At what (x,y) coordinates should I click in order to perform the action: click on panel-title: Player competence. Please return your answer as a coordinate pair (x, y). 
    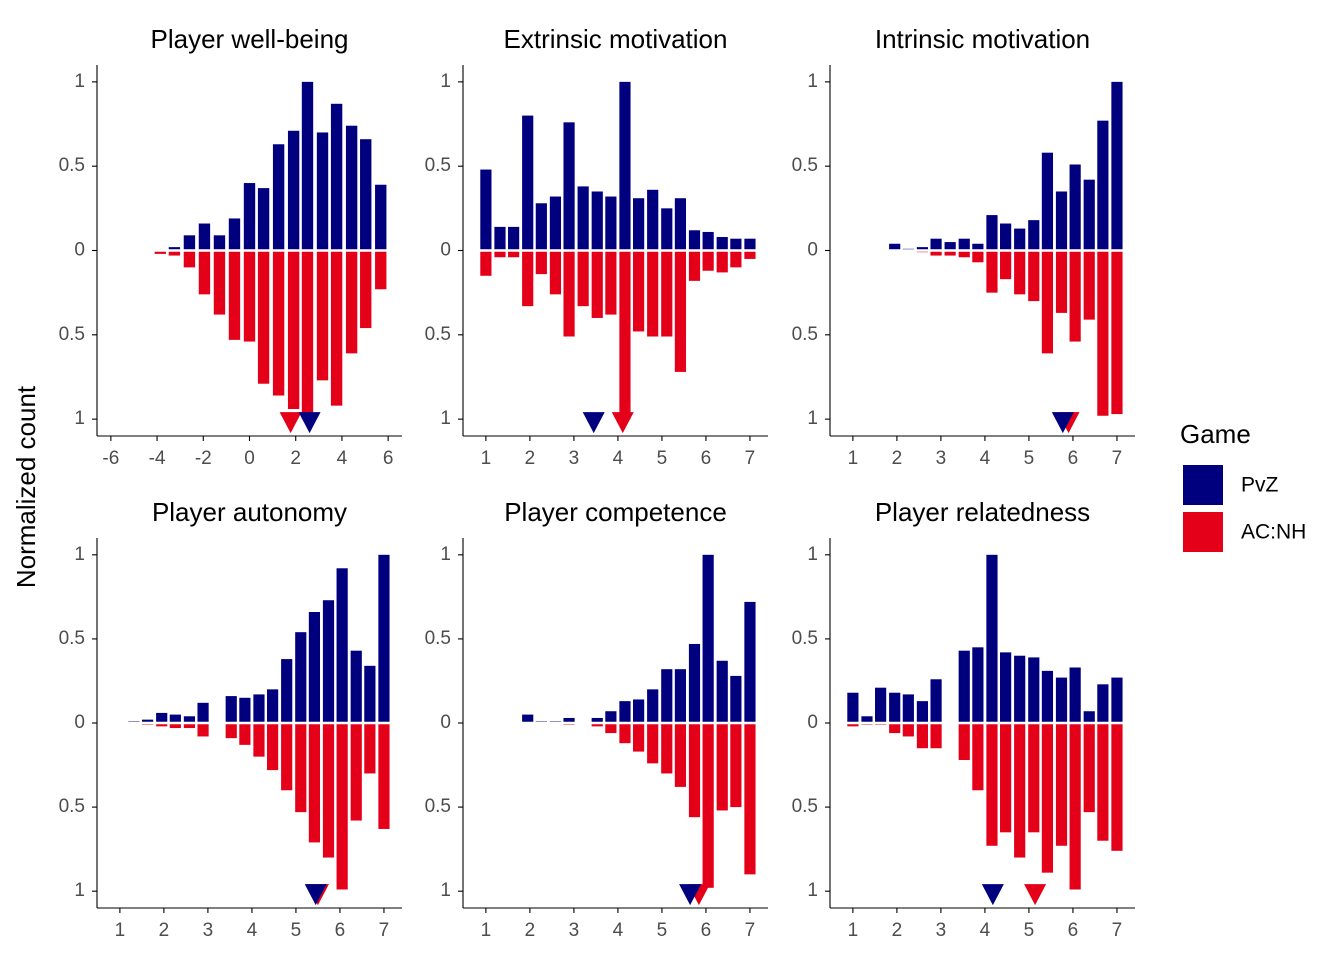
    Looking at the image, I should click on (615, 512).